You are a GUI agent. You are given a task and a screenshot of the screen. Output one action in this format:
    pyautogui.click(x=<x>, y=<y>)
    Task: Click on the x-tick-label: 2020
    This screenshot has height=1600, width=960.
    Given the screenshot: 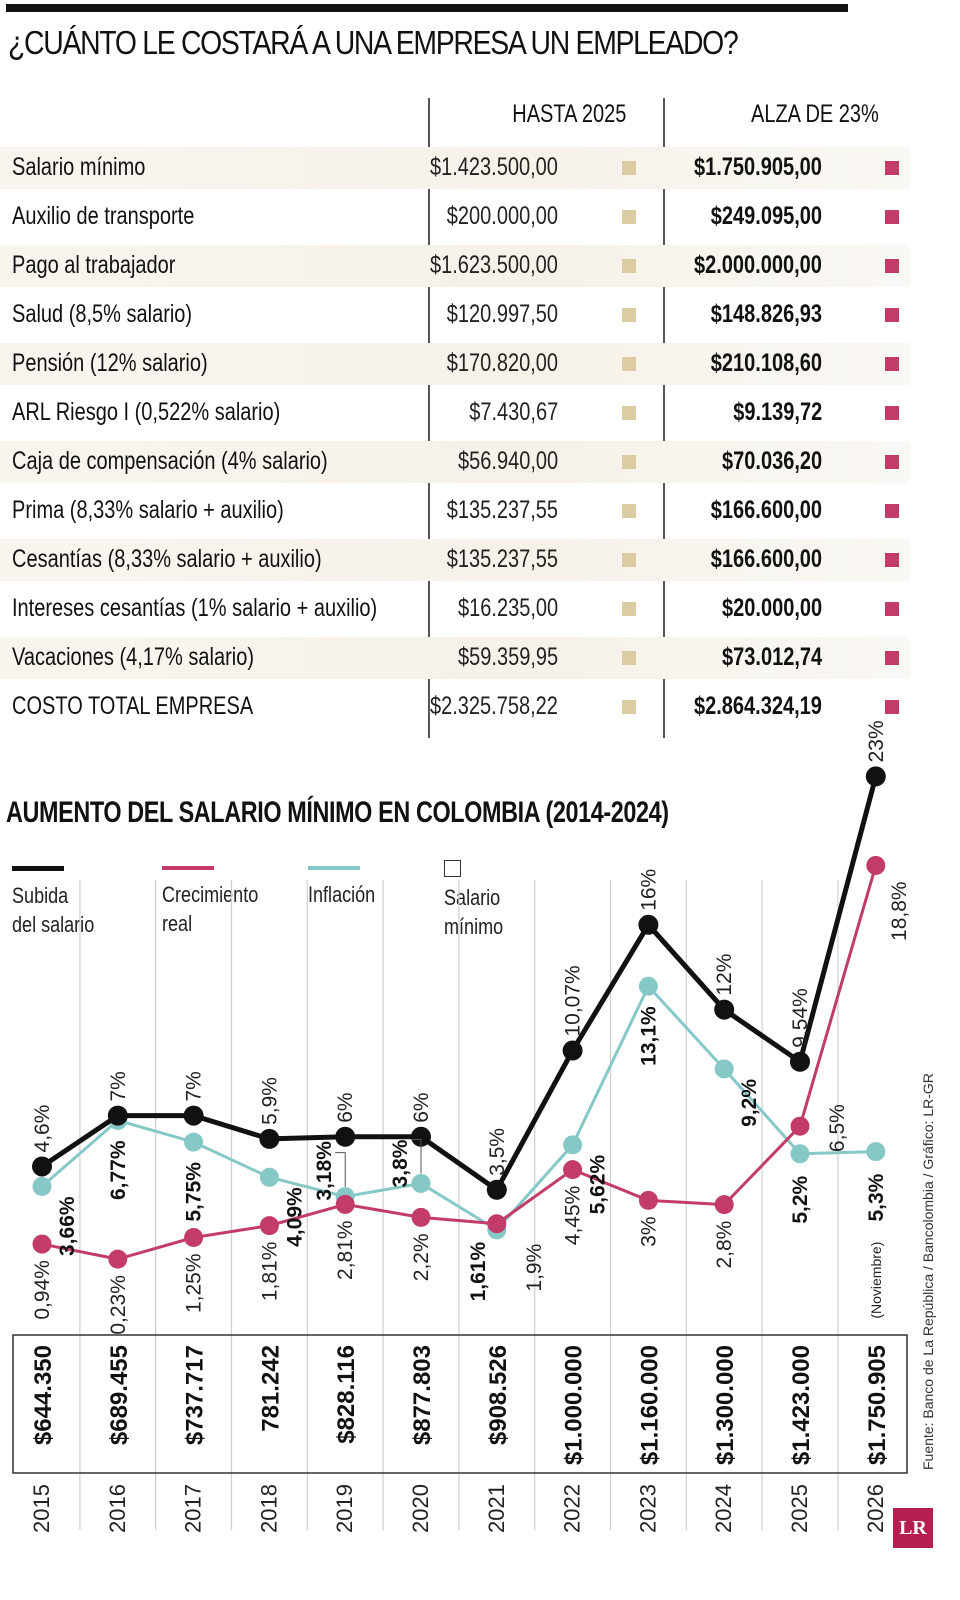 What is the action you would take?
    pyautogui.click(x=420, y=1508)
    